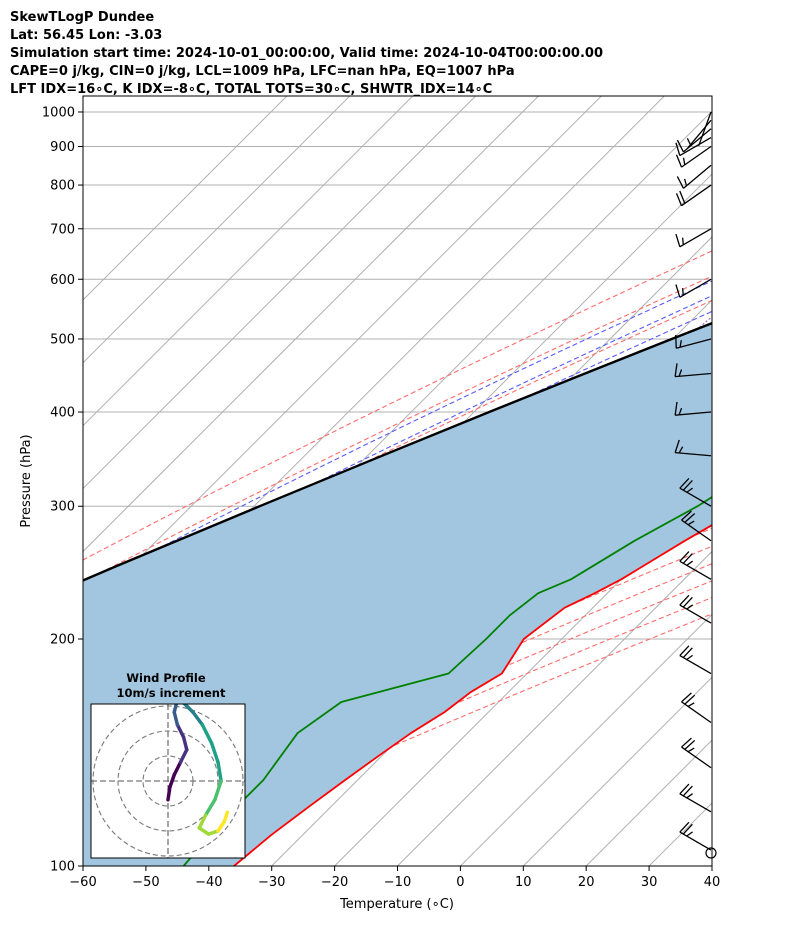 This screenshot has width=794, height=937. What do you see at coordinates (145, 882) in the screenshot?
I see `x-tick-label: −50` at bounding box center [145, 882].